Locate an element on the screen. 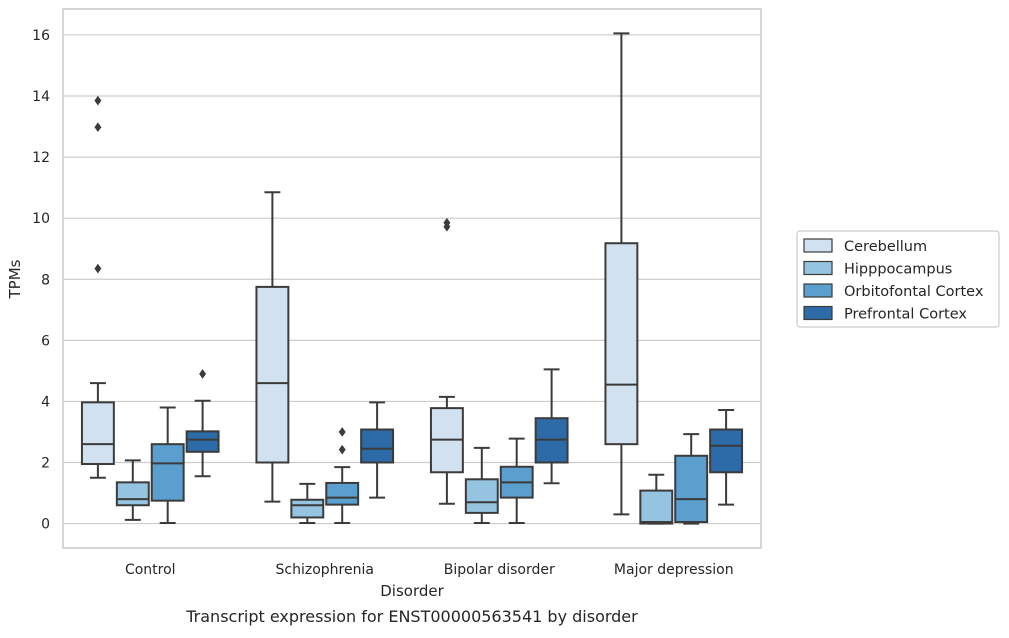 The image size is (1009, 638). x-tick-label: Bipolar disorder is located at coordinates (499, 570).